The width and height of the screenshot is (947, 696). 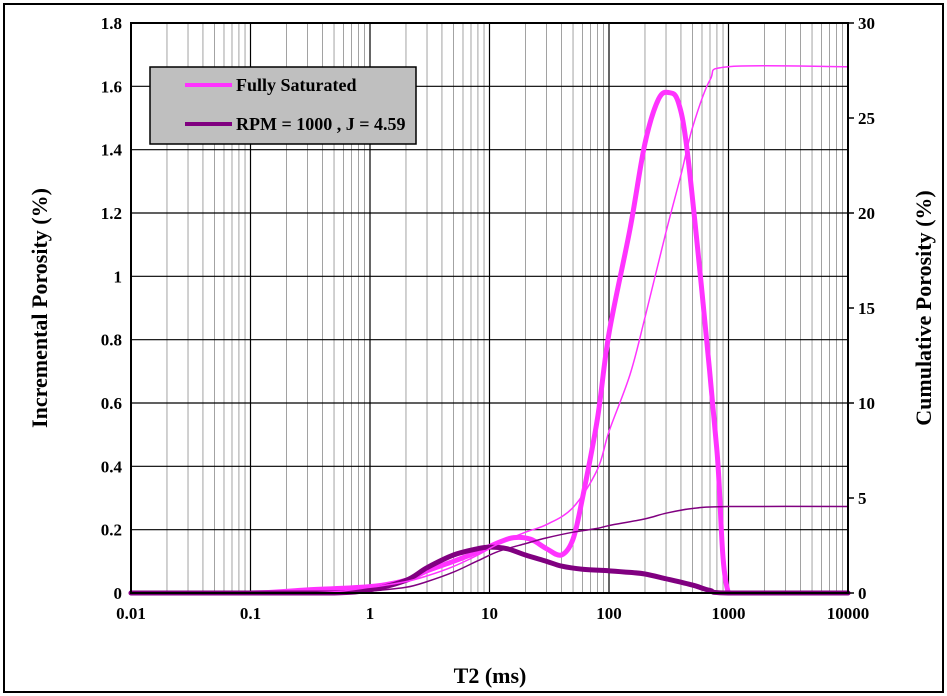 What do you see at coordinates (250, 613) in the screenshot?
I see `x-tick-label: 0.1` at bounding box center [250, 613].